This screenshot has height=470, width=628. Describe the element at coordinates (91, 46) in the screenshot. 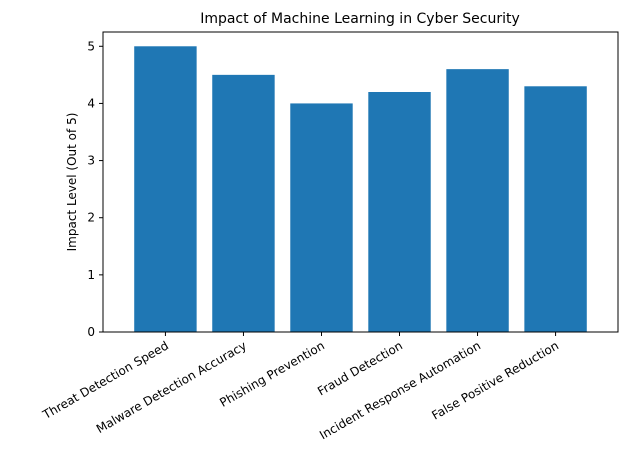

I see `y-tick-label: 5` at that location.